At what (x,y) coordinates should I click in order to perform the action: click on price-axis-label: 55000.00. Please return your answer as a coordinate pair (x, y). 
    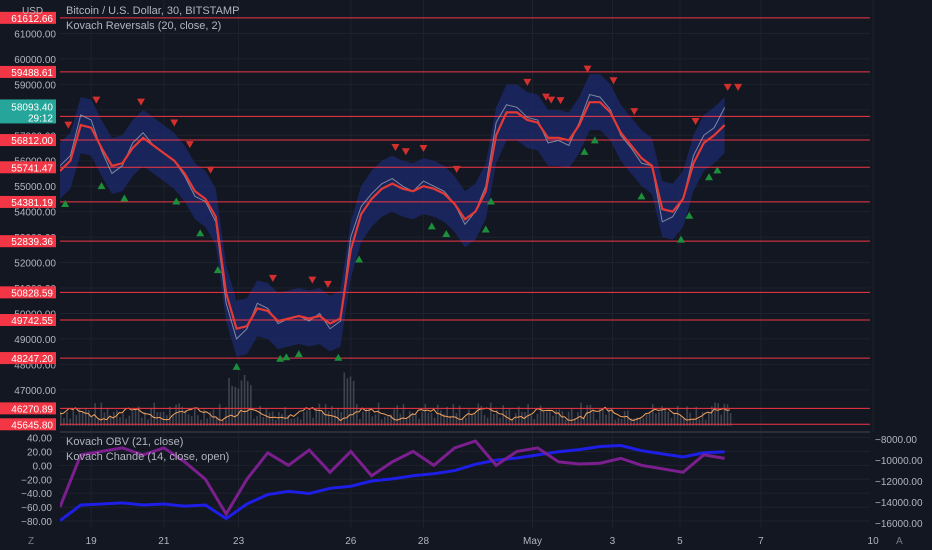
    Looking at the image, I should click on (35, 187).